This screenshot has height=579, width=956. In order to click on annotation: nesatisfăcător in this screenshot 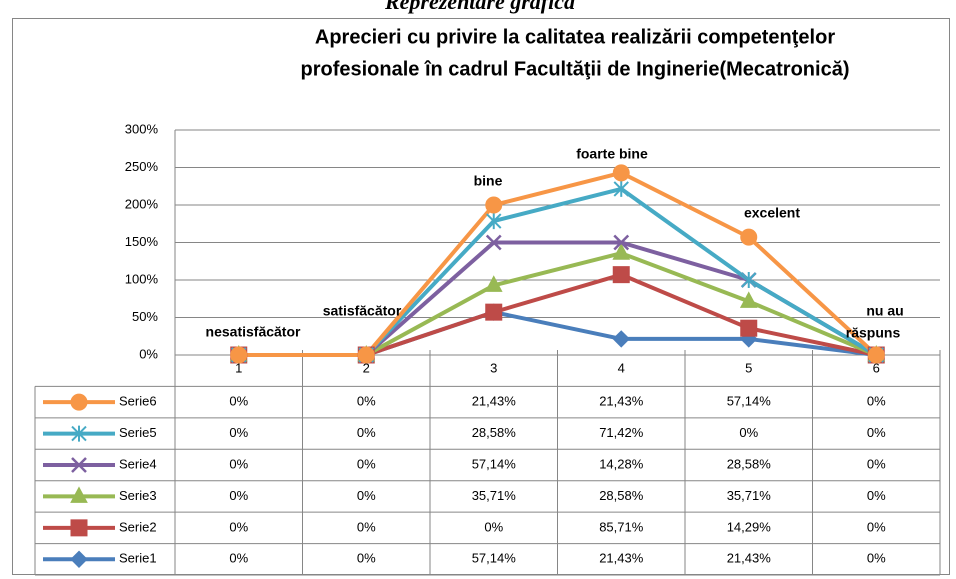, I will do `click(253, 332)`.